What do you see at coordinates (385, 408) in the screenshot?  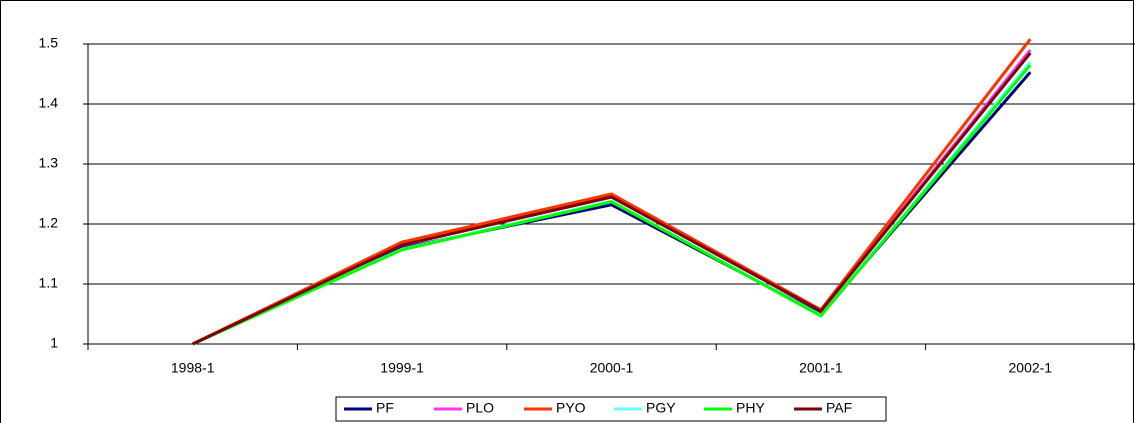 I see `legend-label: PF` at bounding box center [385, 408].